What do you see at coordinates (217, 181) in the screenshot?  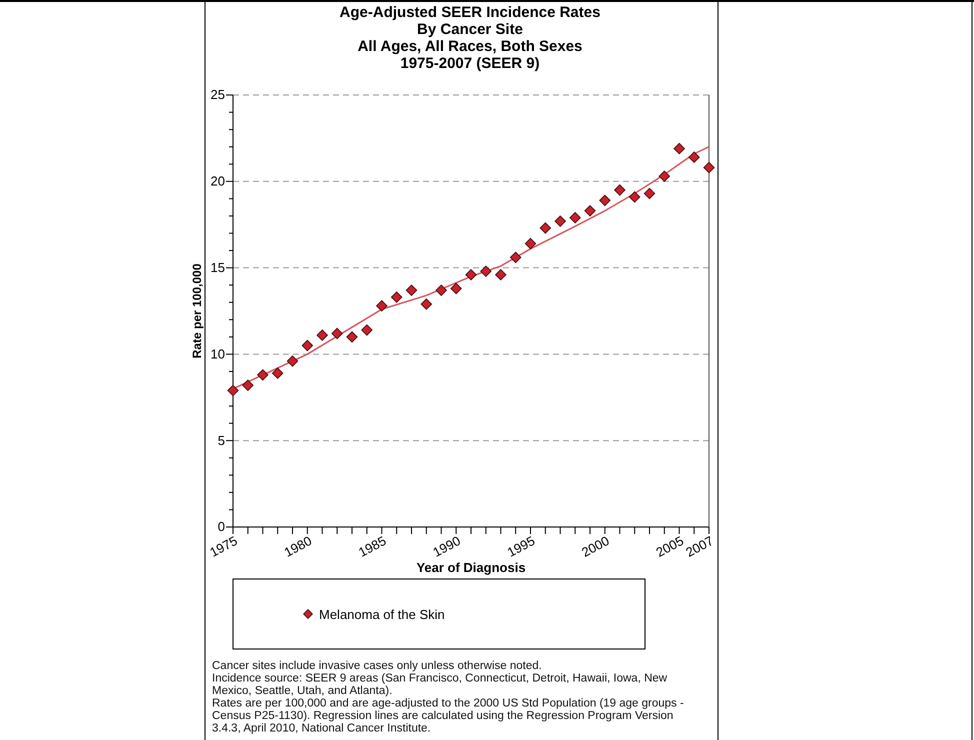 I see `y-tick-label: 20` at bounding box center [217, 181].